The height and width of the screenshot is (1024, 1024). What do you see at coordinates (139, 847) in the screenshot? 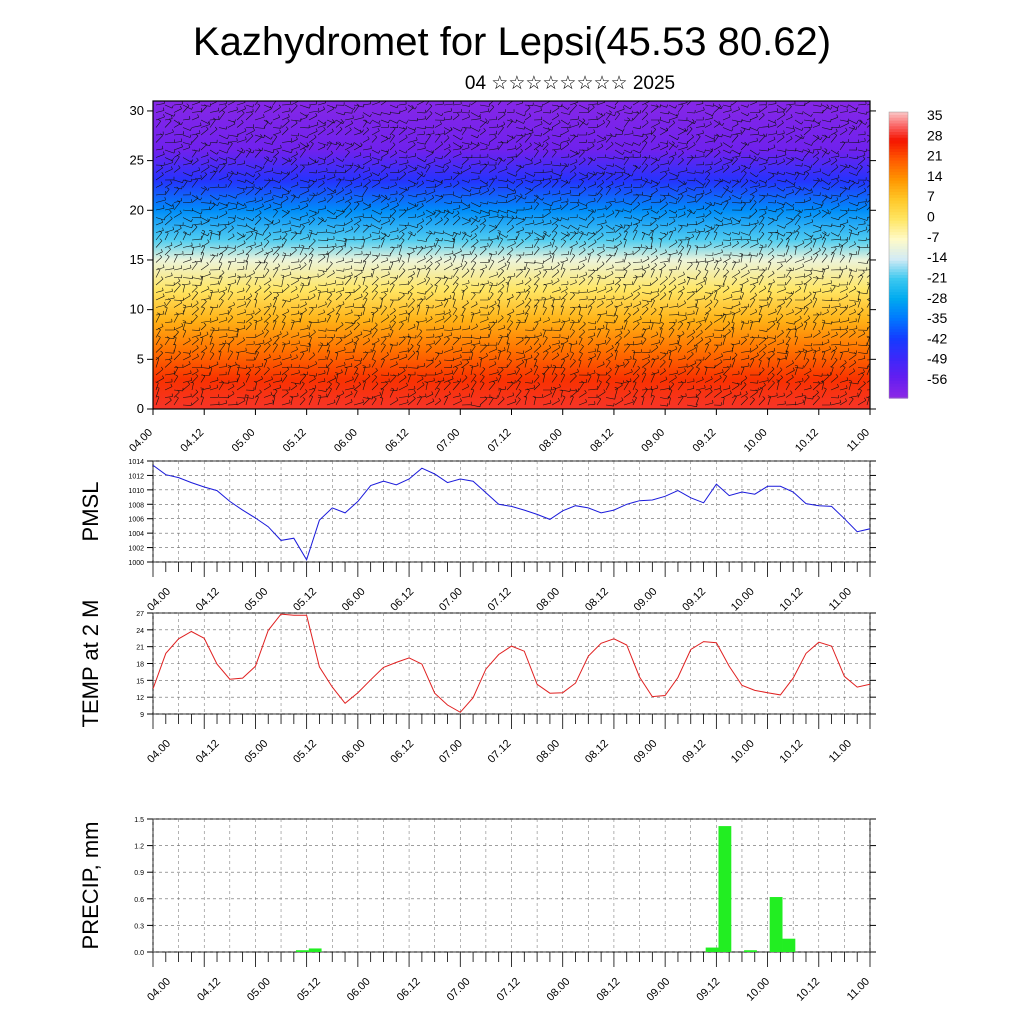
I see `y-tick-label: 1.2` at bounding box center [139, 847].